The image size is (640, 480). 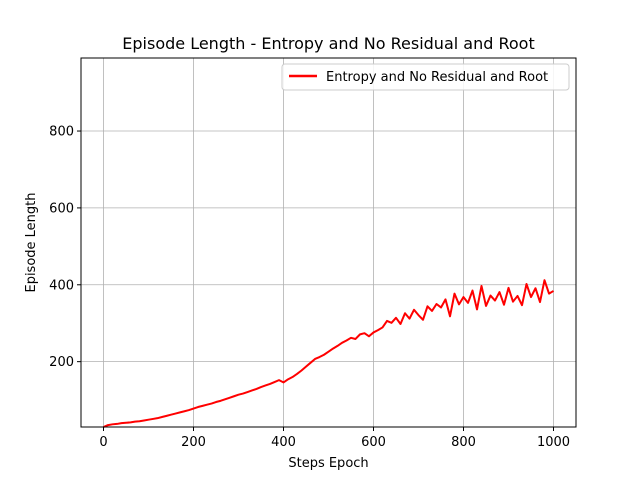 I want to click on y-tick-label: 800, so click(x=61, y=132).